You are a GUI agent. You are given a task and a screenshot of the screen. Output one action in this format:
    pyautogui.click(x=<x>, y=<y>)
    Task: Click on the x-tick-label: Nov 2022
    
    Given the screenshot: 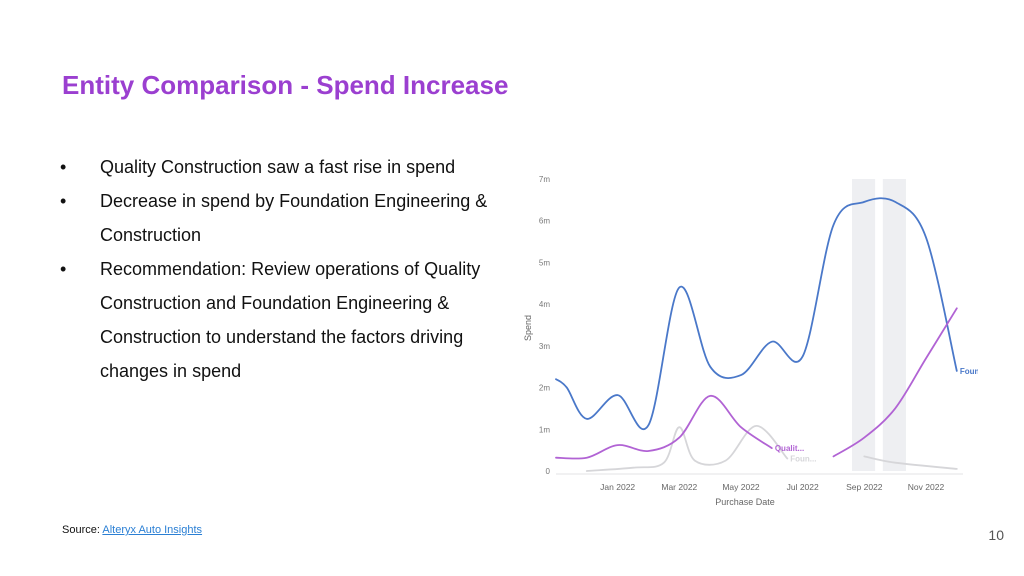 What is the action you would take?
    pyautogui.click(x=926, y=487)
    